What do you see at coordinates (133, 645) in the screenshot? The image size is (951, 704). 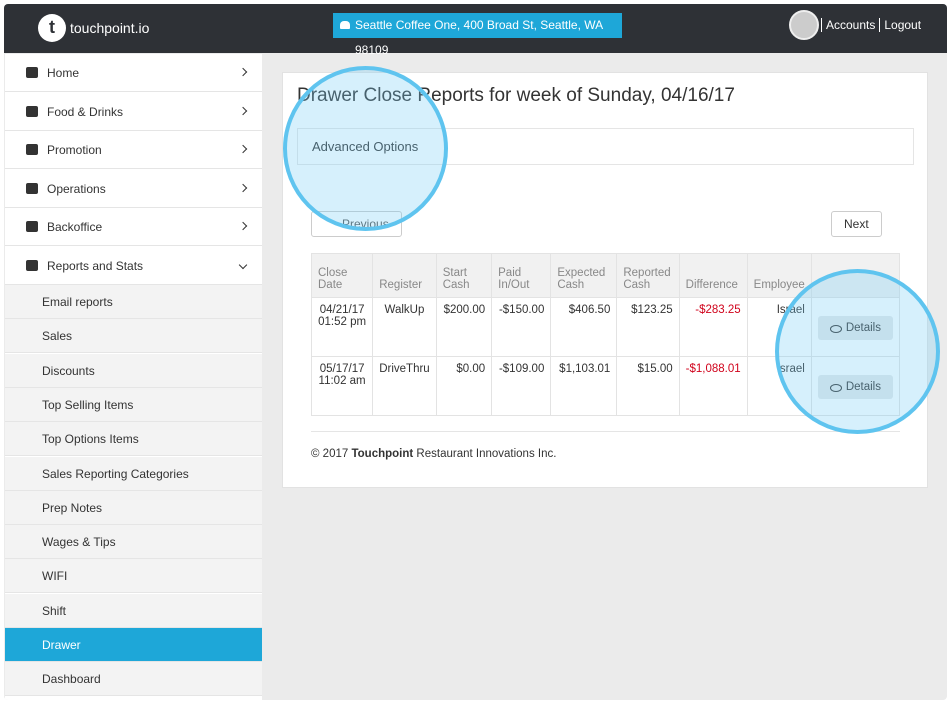 I see `submenu-item: Drawer` at bounding box center [133, 645].